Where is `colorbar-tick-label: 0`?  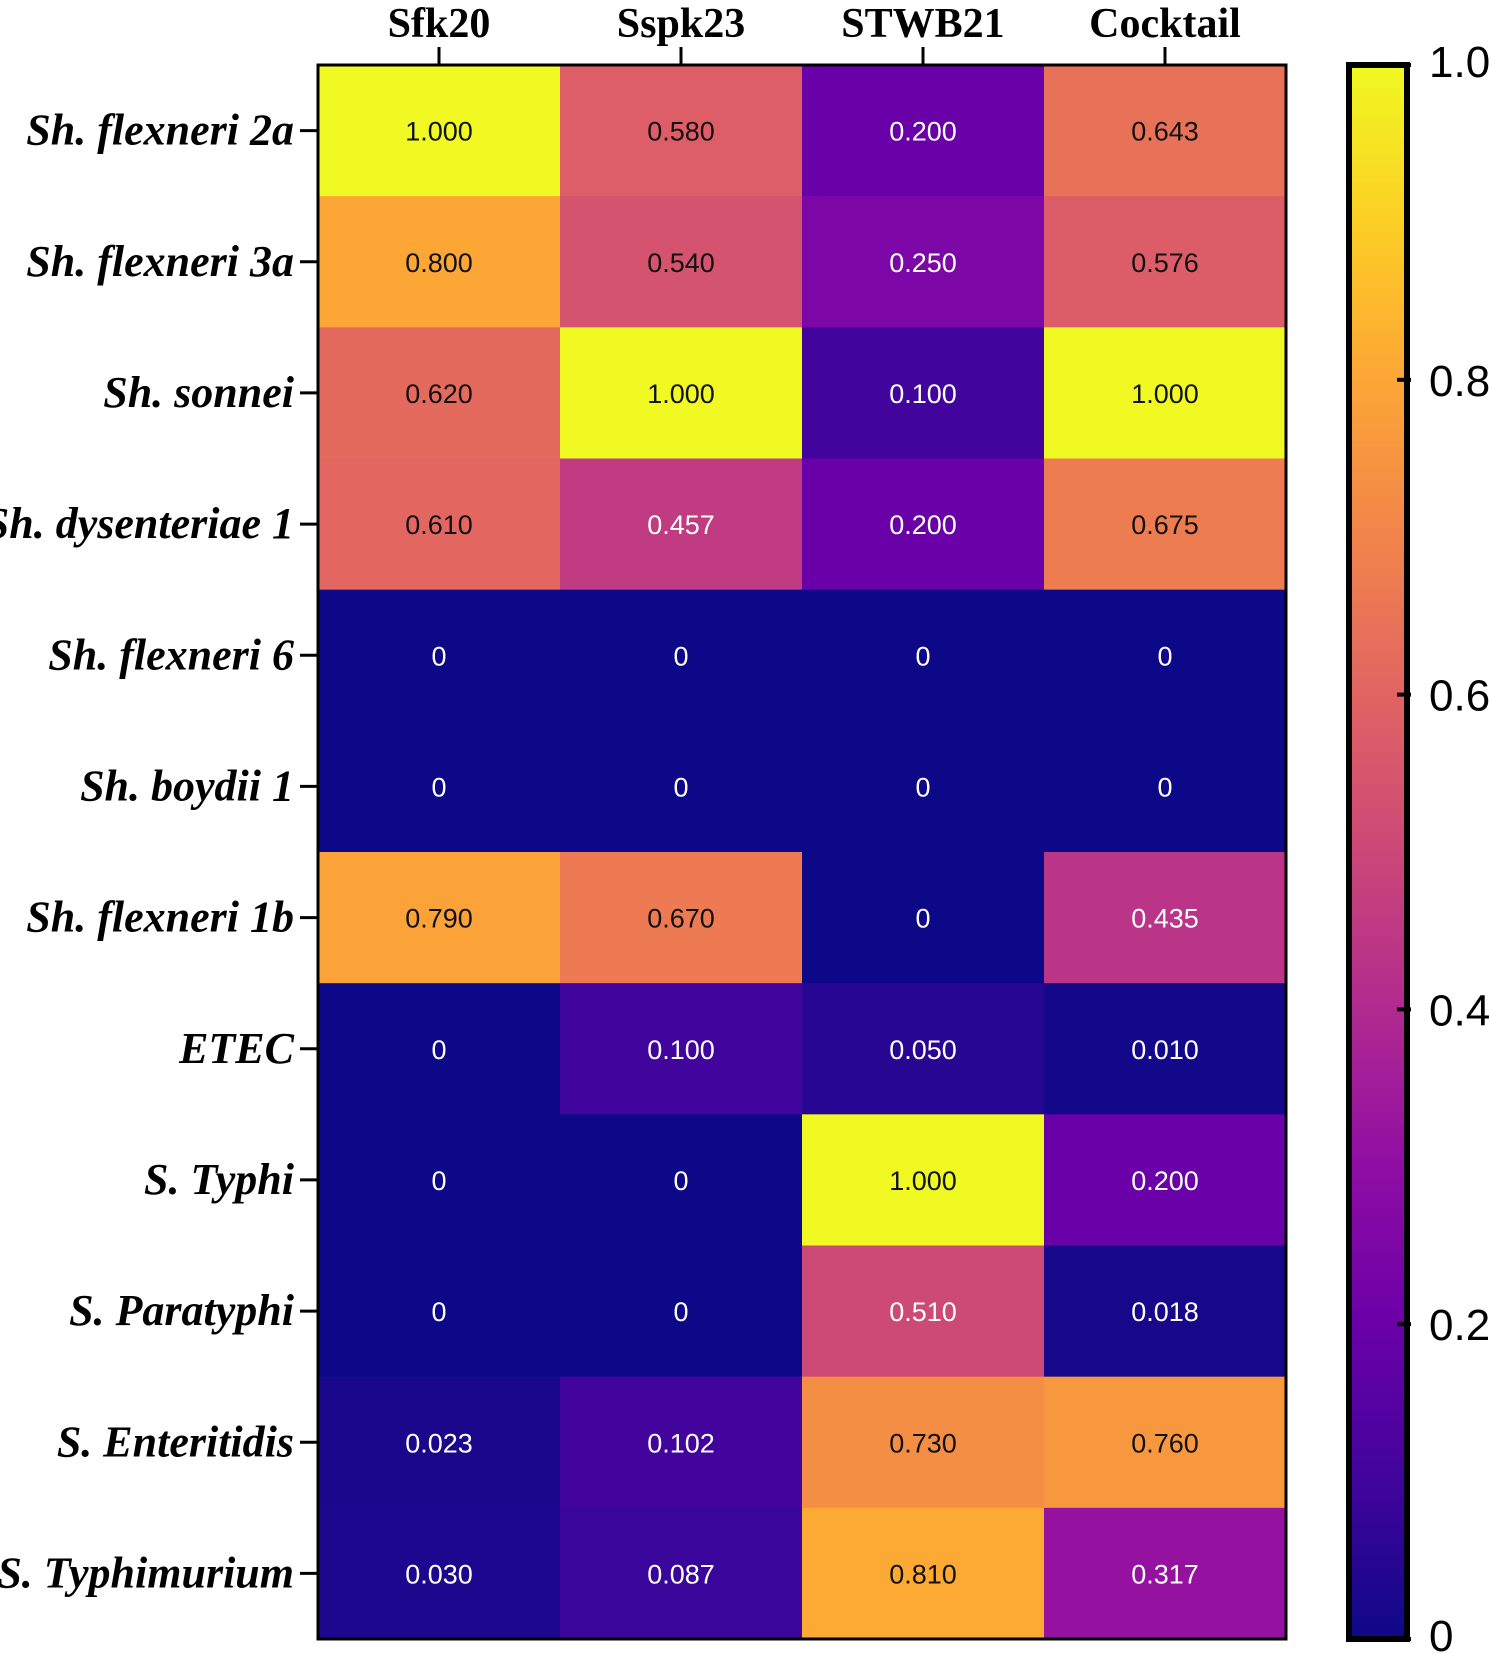 colorbar-tick-label: 0 is located at coordinates (1441, 1634).